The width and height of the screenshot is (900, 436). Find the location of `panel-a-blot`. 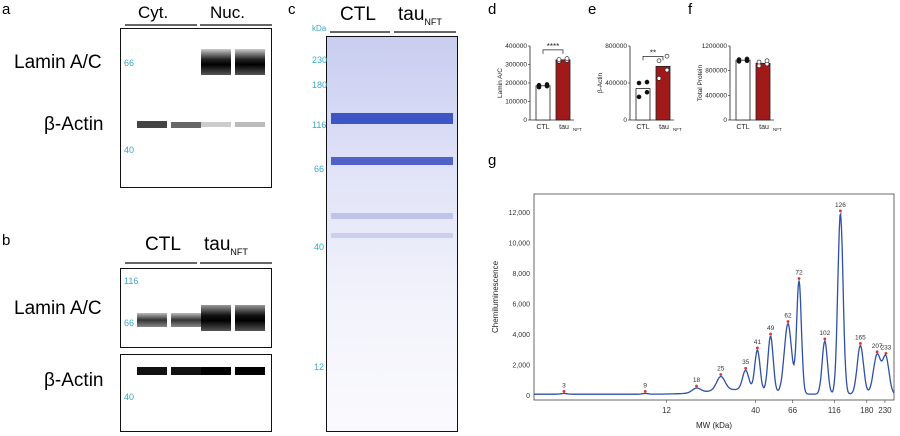

panel-a-blot is located at coordinates (196, 108).